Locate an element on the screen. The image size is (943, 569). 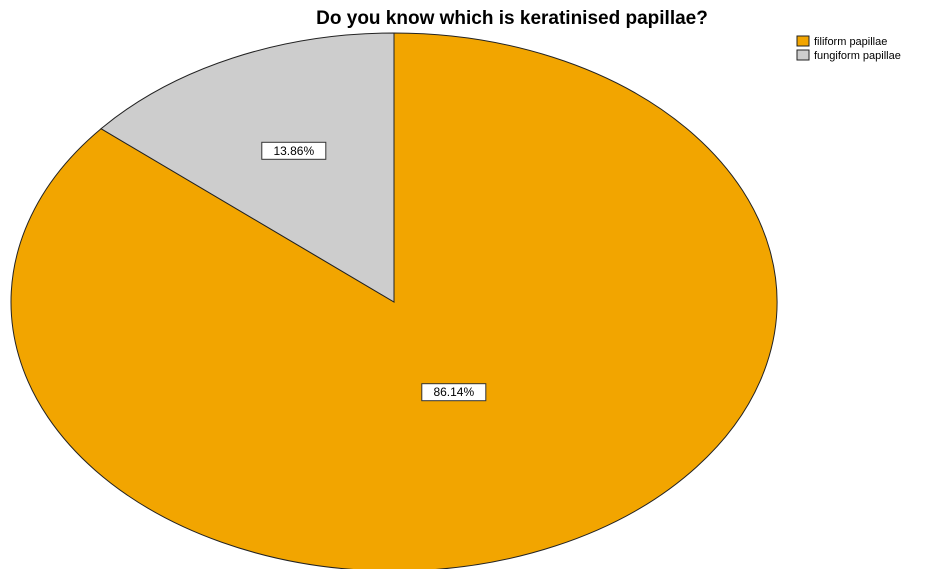
data-label-text: 13.86% is located at coordinates (293, 151).